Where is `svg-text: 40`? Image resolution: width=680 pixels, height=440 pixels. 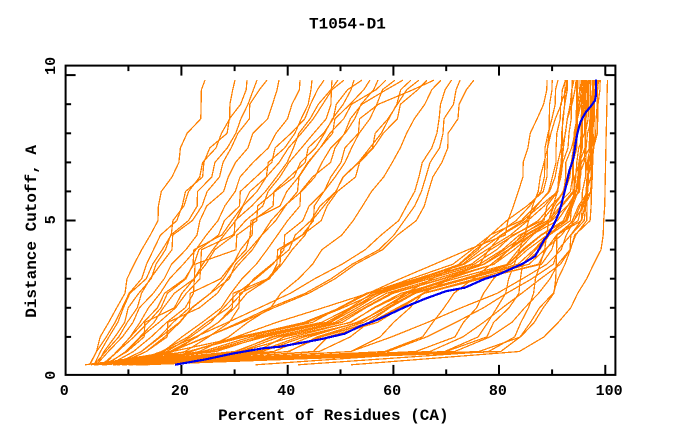
svg-text: 40 is located at coordinates (286, 391).